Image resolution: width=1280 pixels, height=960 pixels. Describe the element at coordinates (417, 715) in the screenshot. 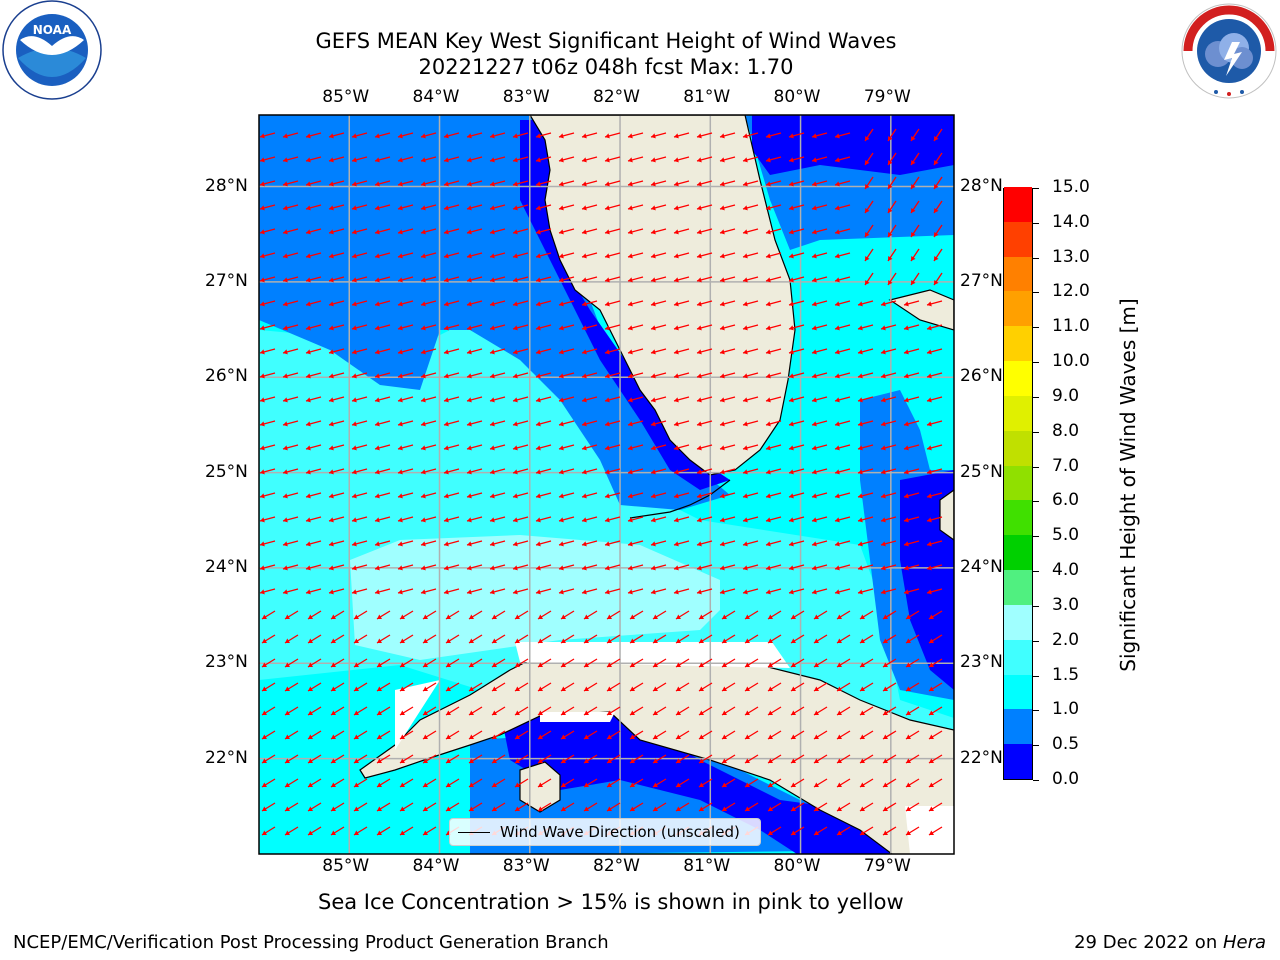

I see `masked-strip-cuba-west` at that location.